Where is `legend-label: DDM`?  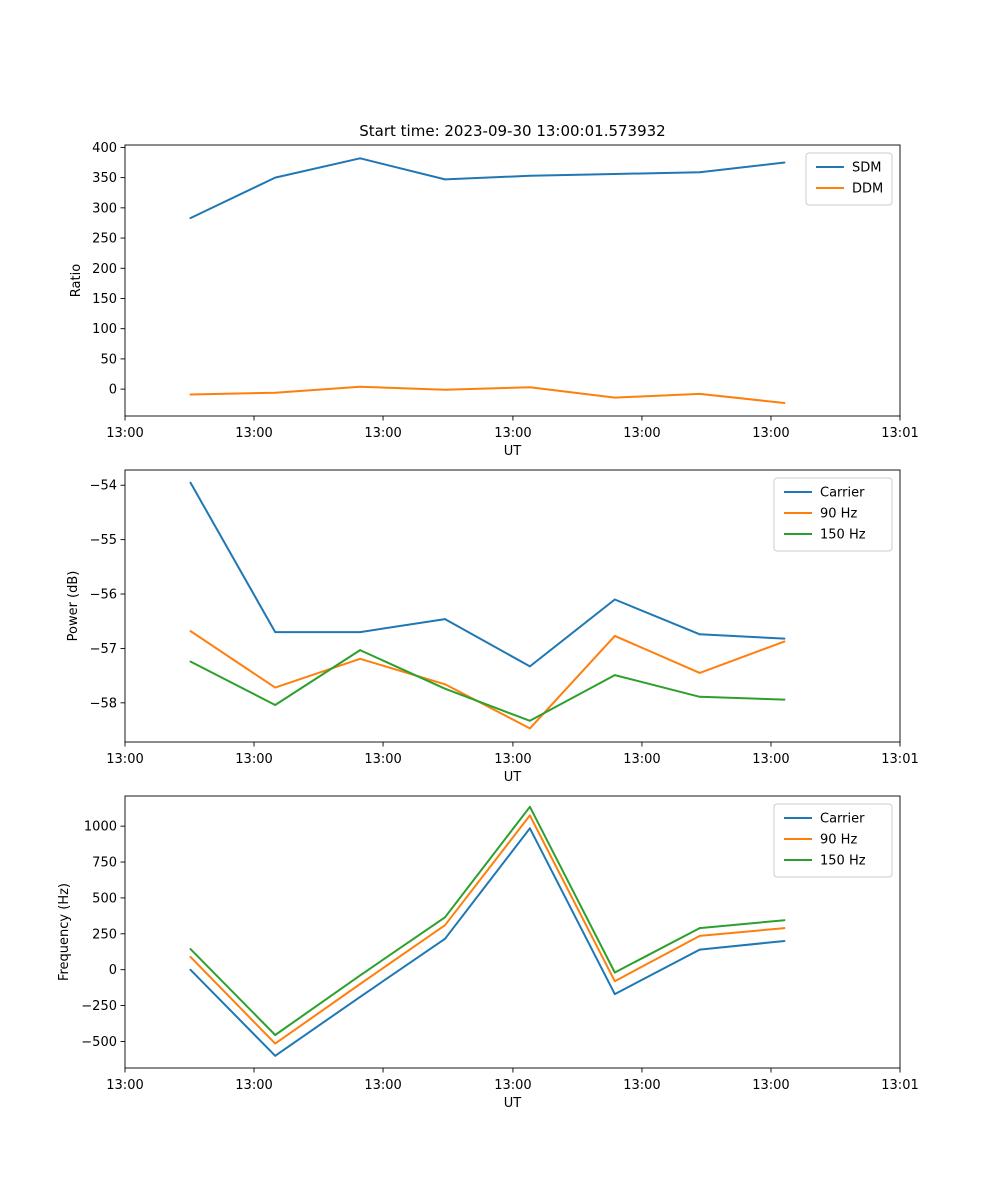
legend-label: DDM is located at coordinates (867, 189).